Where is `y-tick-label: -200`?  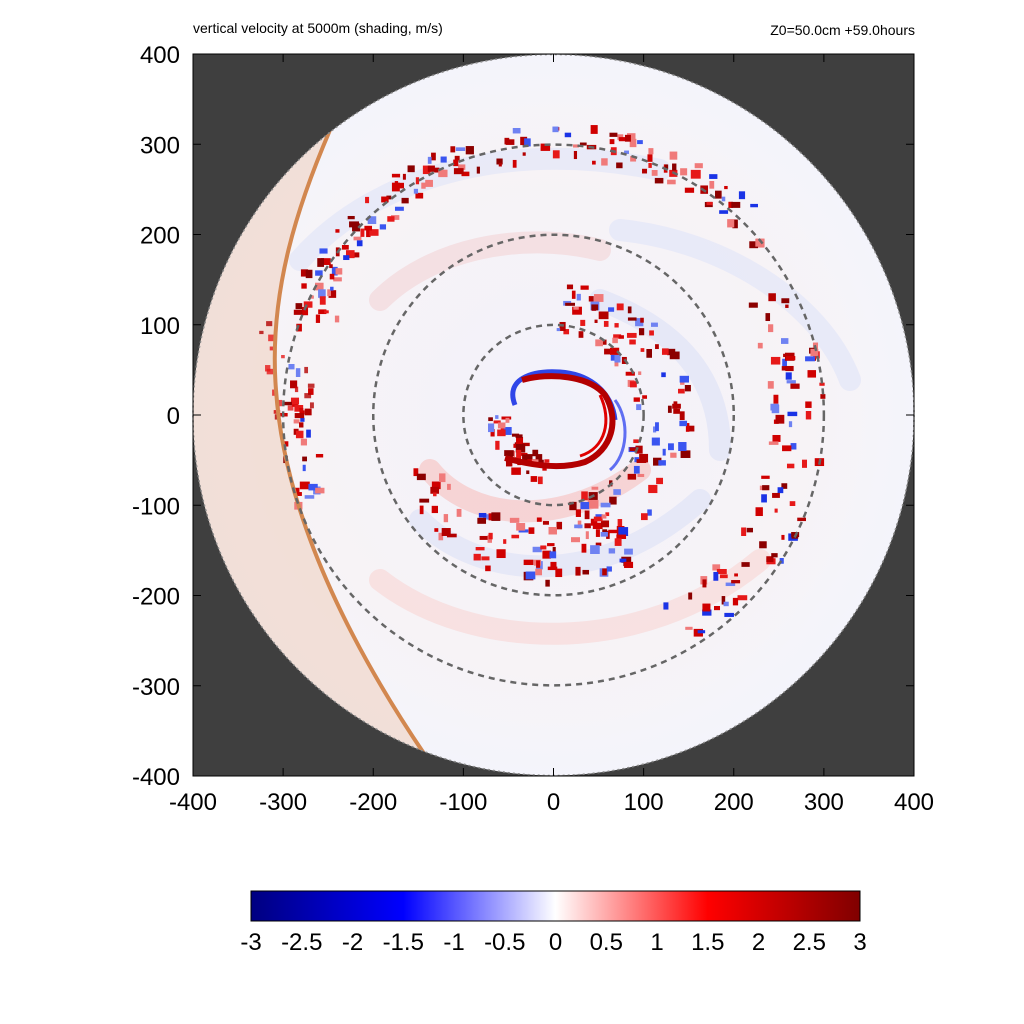
y-tick-label: -200 is located at coordinates (156, 597).